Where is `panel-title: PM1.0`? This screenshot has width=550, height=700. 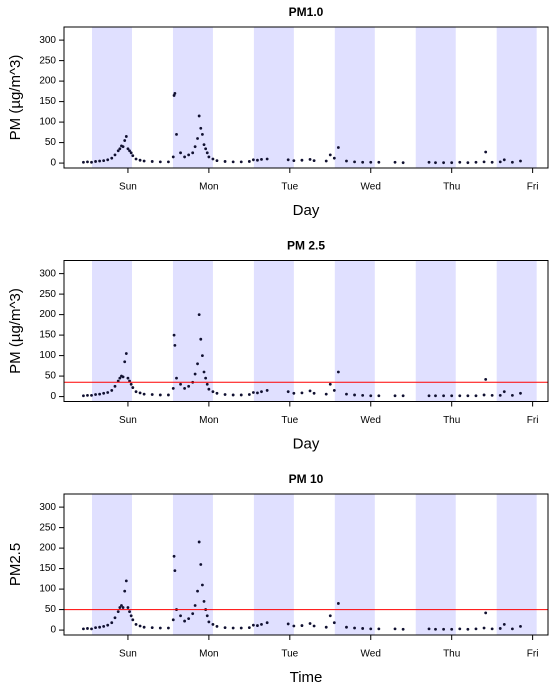 panel-title: PM1.0 is located at coordinates (306, 12).